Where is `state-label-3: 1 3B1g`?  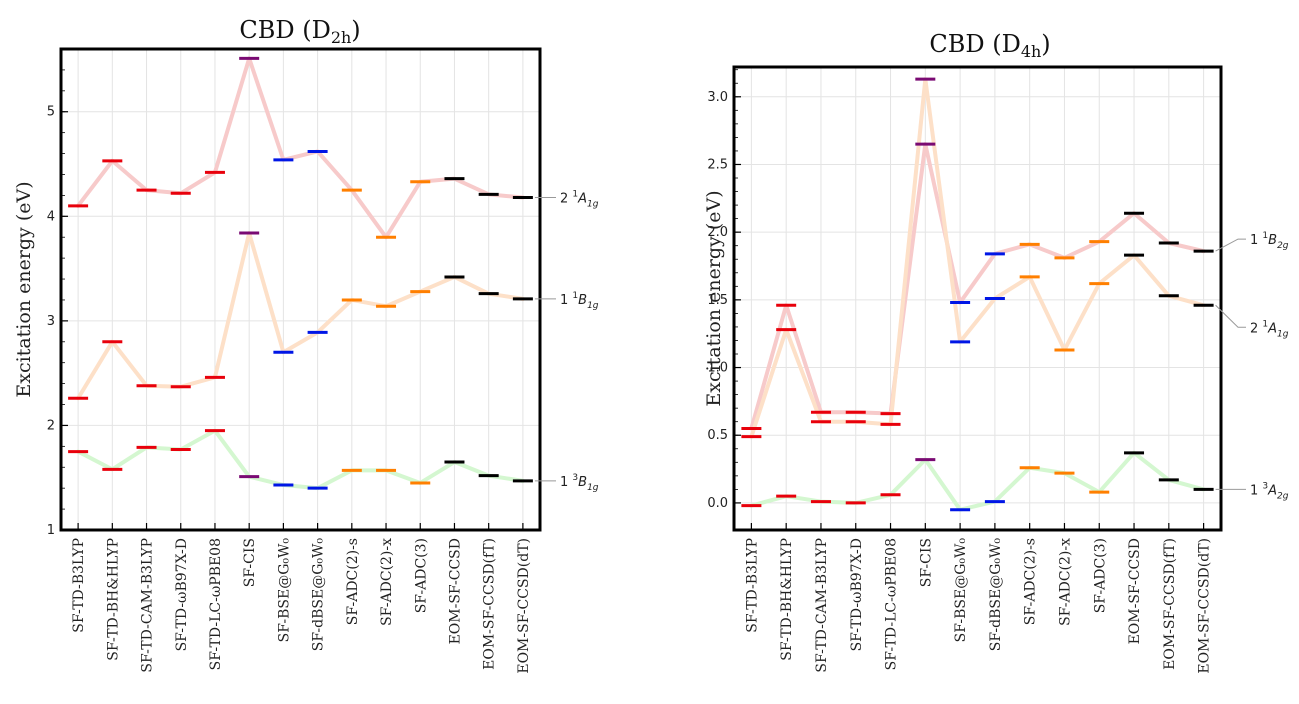
state-label-3: 1 3B1g is located at coordinates (579, 483).